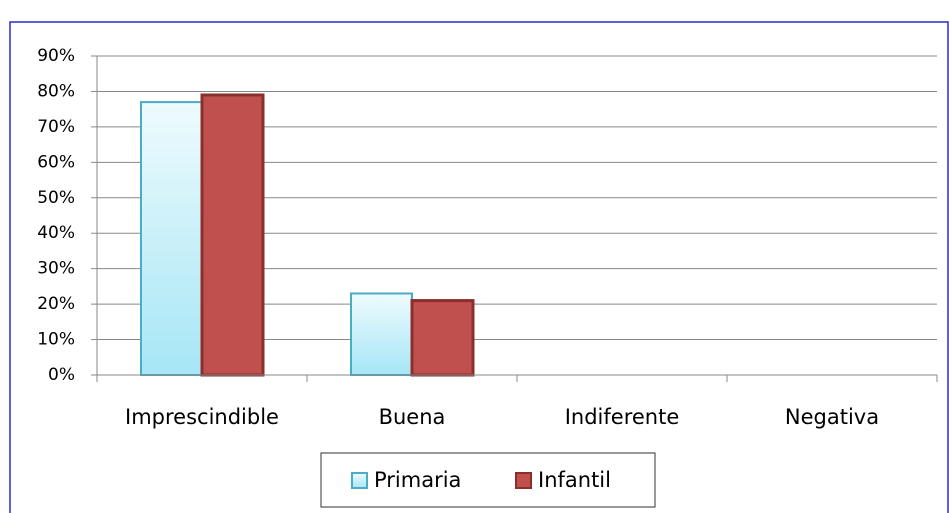 Image resolution: width=949 pixels, height=513 pixels. What do you see at coordinates (56, 340) in the screenshot?
I see `y-tick-label: 10%` at bounding box center [56, 340].